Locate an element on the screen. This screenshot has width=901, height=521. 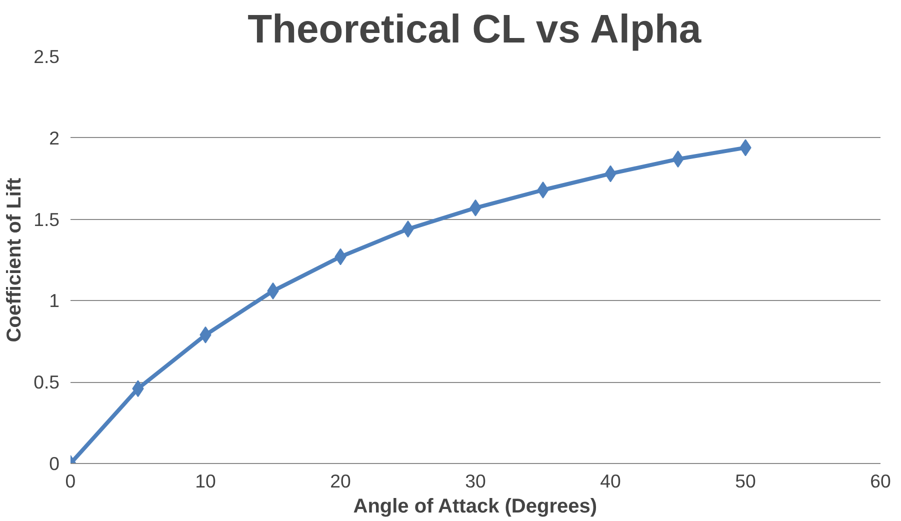
y-tick-label: 1.5 is located at coordinates (47, 219).